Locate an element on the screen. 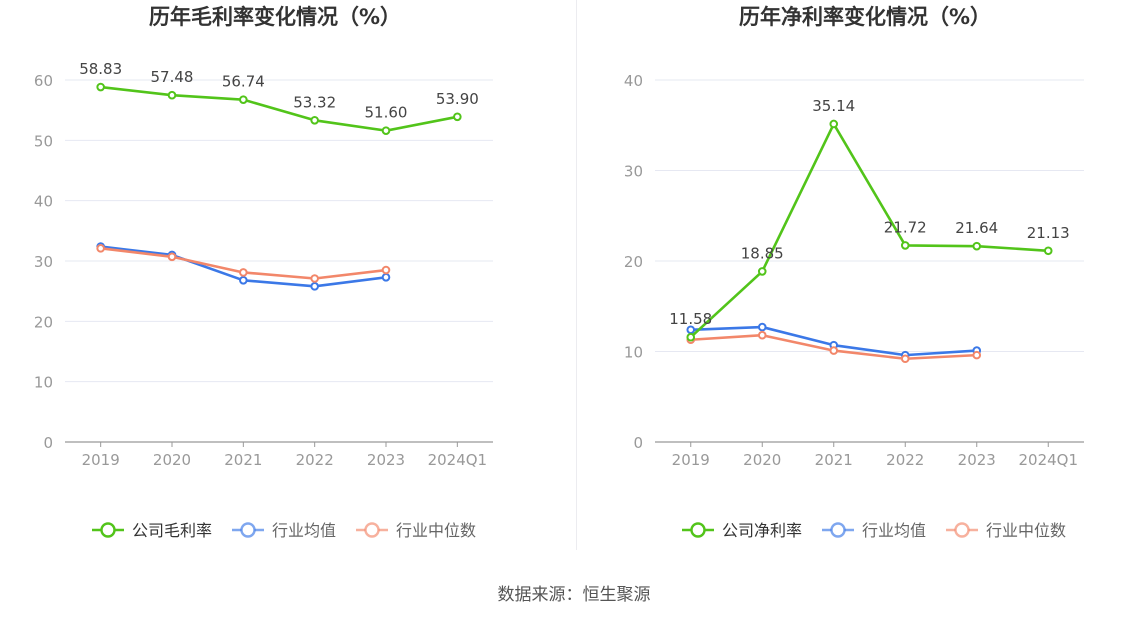  data-label: 57.48 is located at coordinates (172, 77).